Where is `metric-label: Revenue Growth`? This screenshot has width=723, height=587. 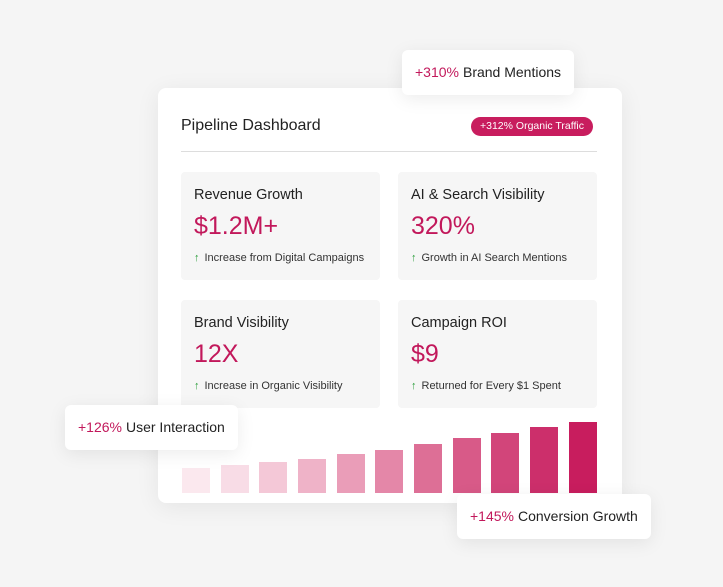 metric-label: Revenue Growth is located at coordinates (248, 195).